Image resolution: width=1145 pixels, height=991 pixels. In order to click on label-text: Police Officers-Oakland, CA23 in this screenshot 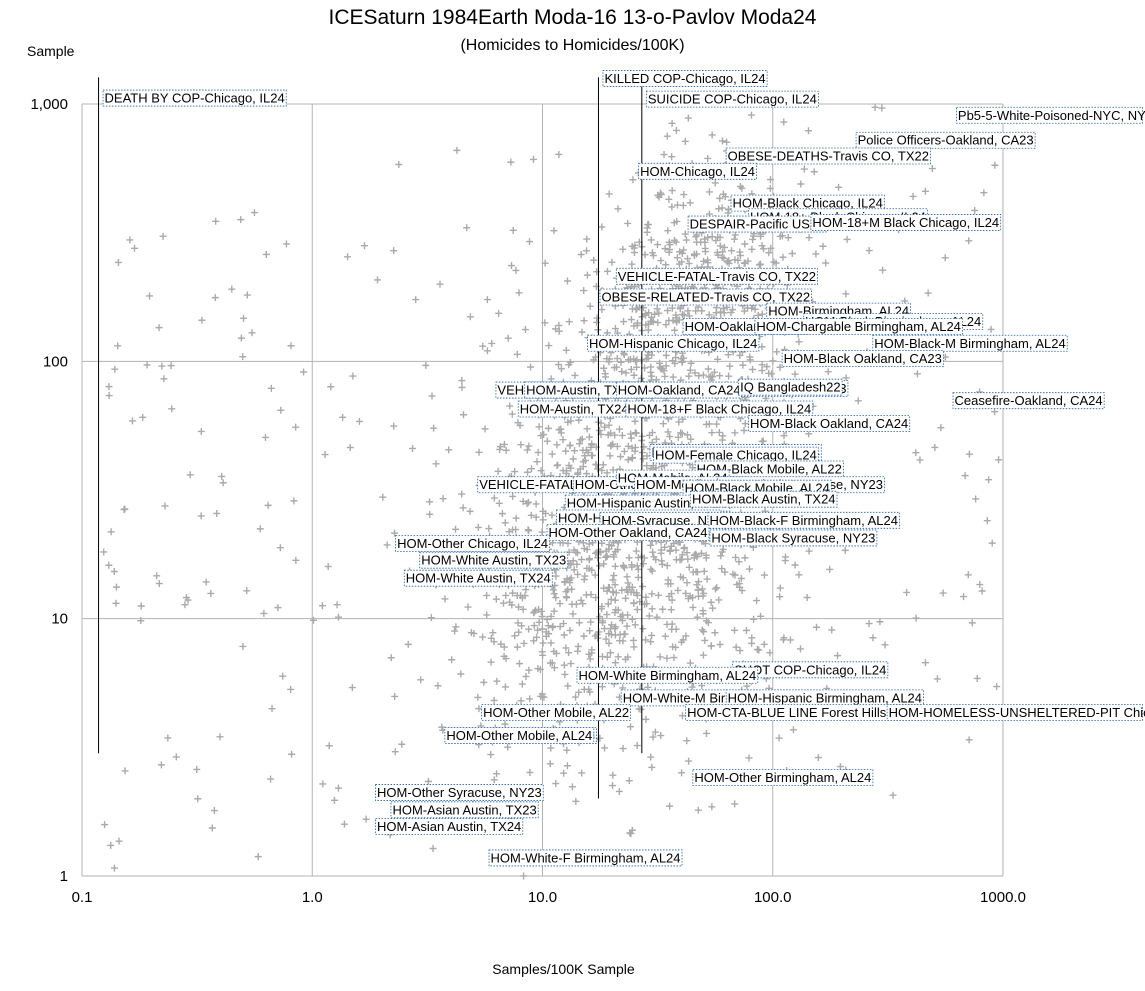, I will do `click(946, 140)`.